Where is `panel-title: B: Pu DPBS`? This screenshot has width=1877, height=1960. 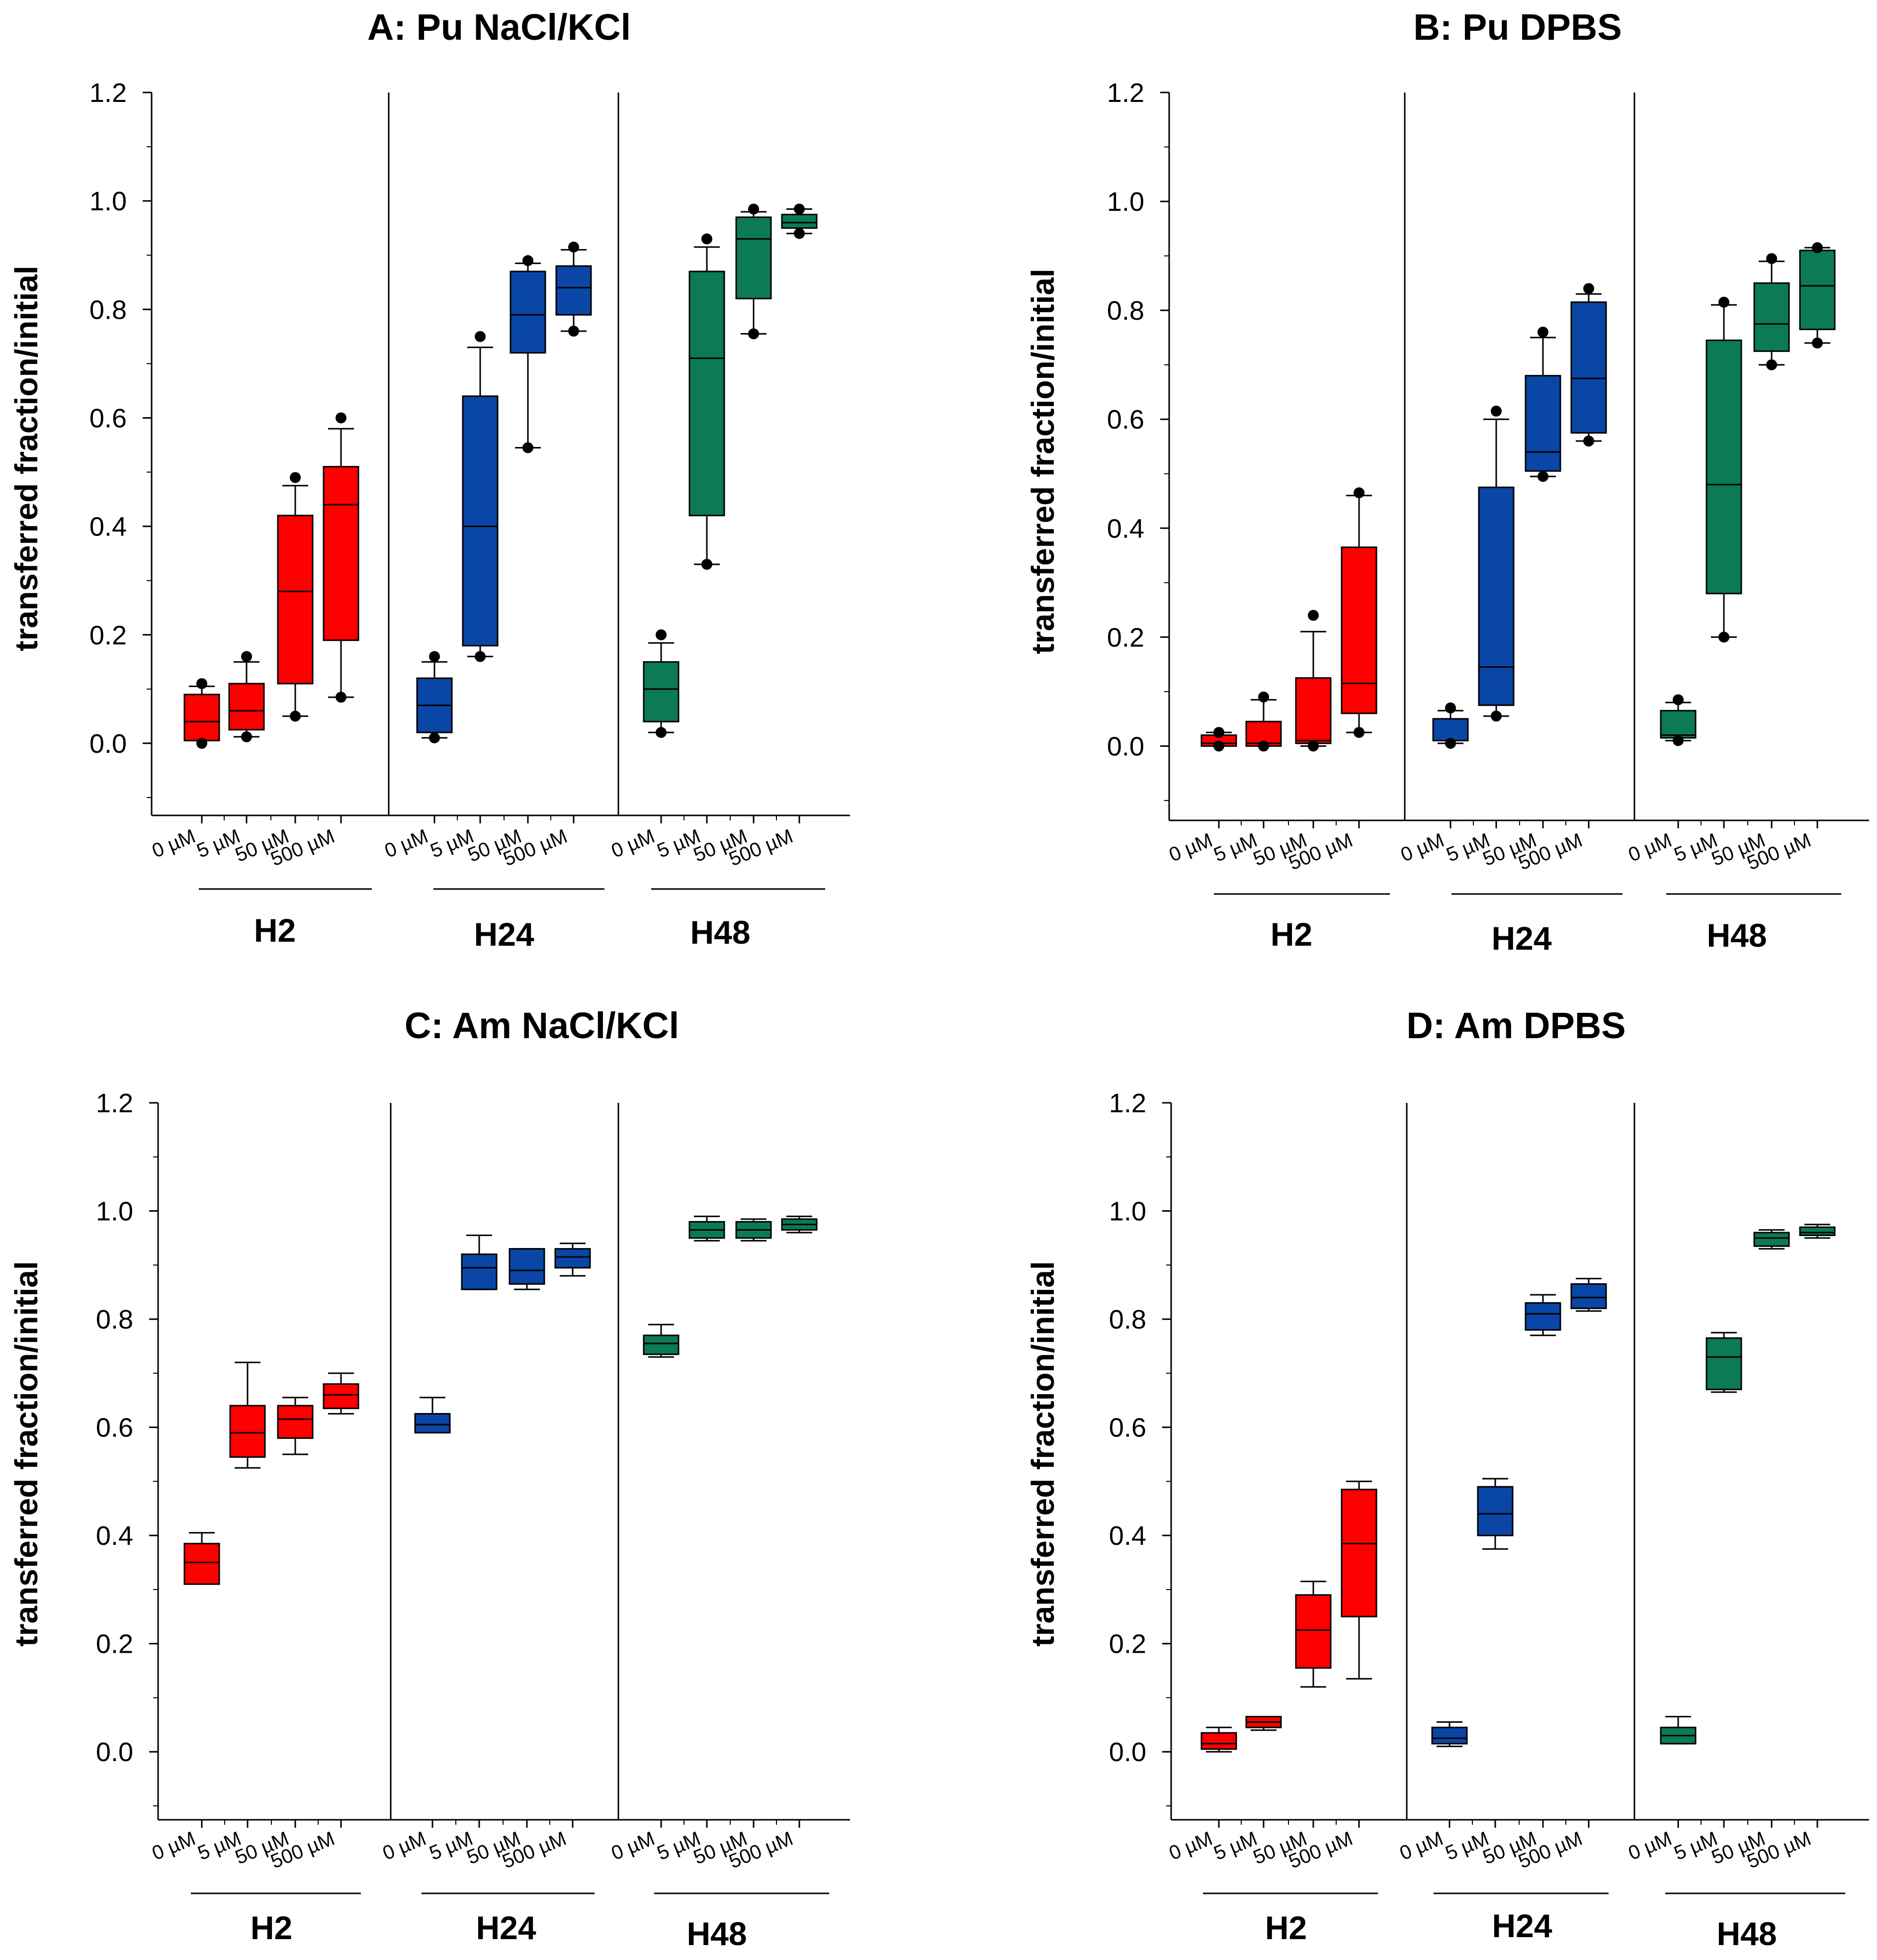
panel-title: B: Pu DPBS is located at coordinates (1517, 27).